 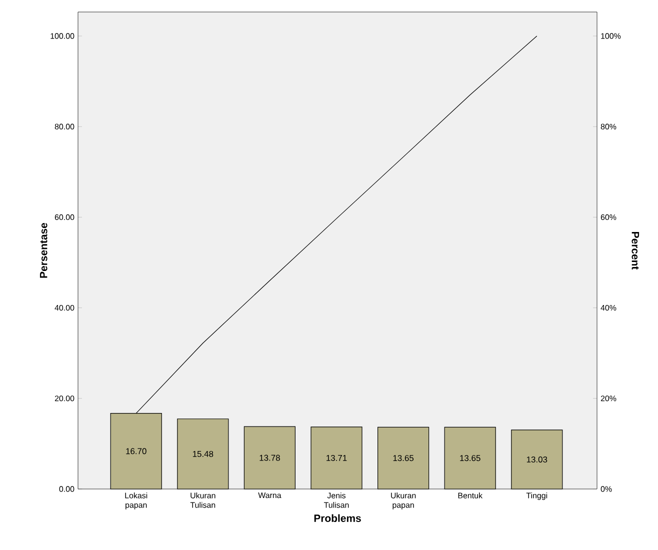 I want to click on data-label: 16.70, so click(x=136, y=451).